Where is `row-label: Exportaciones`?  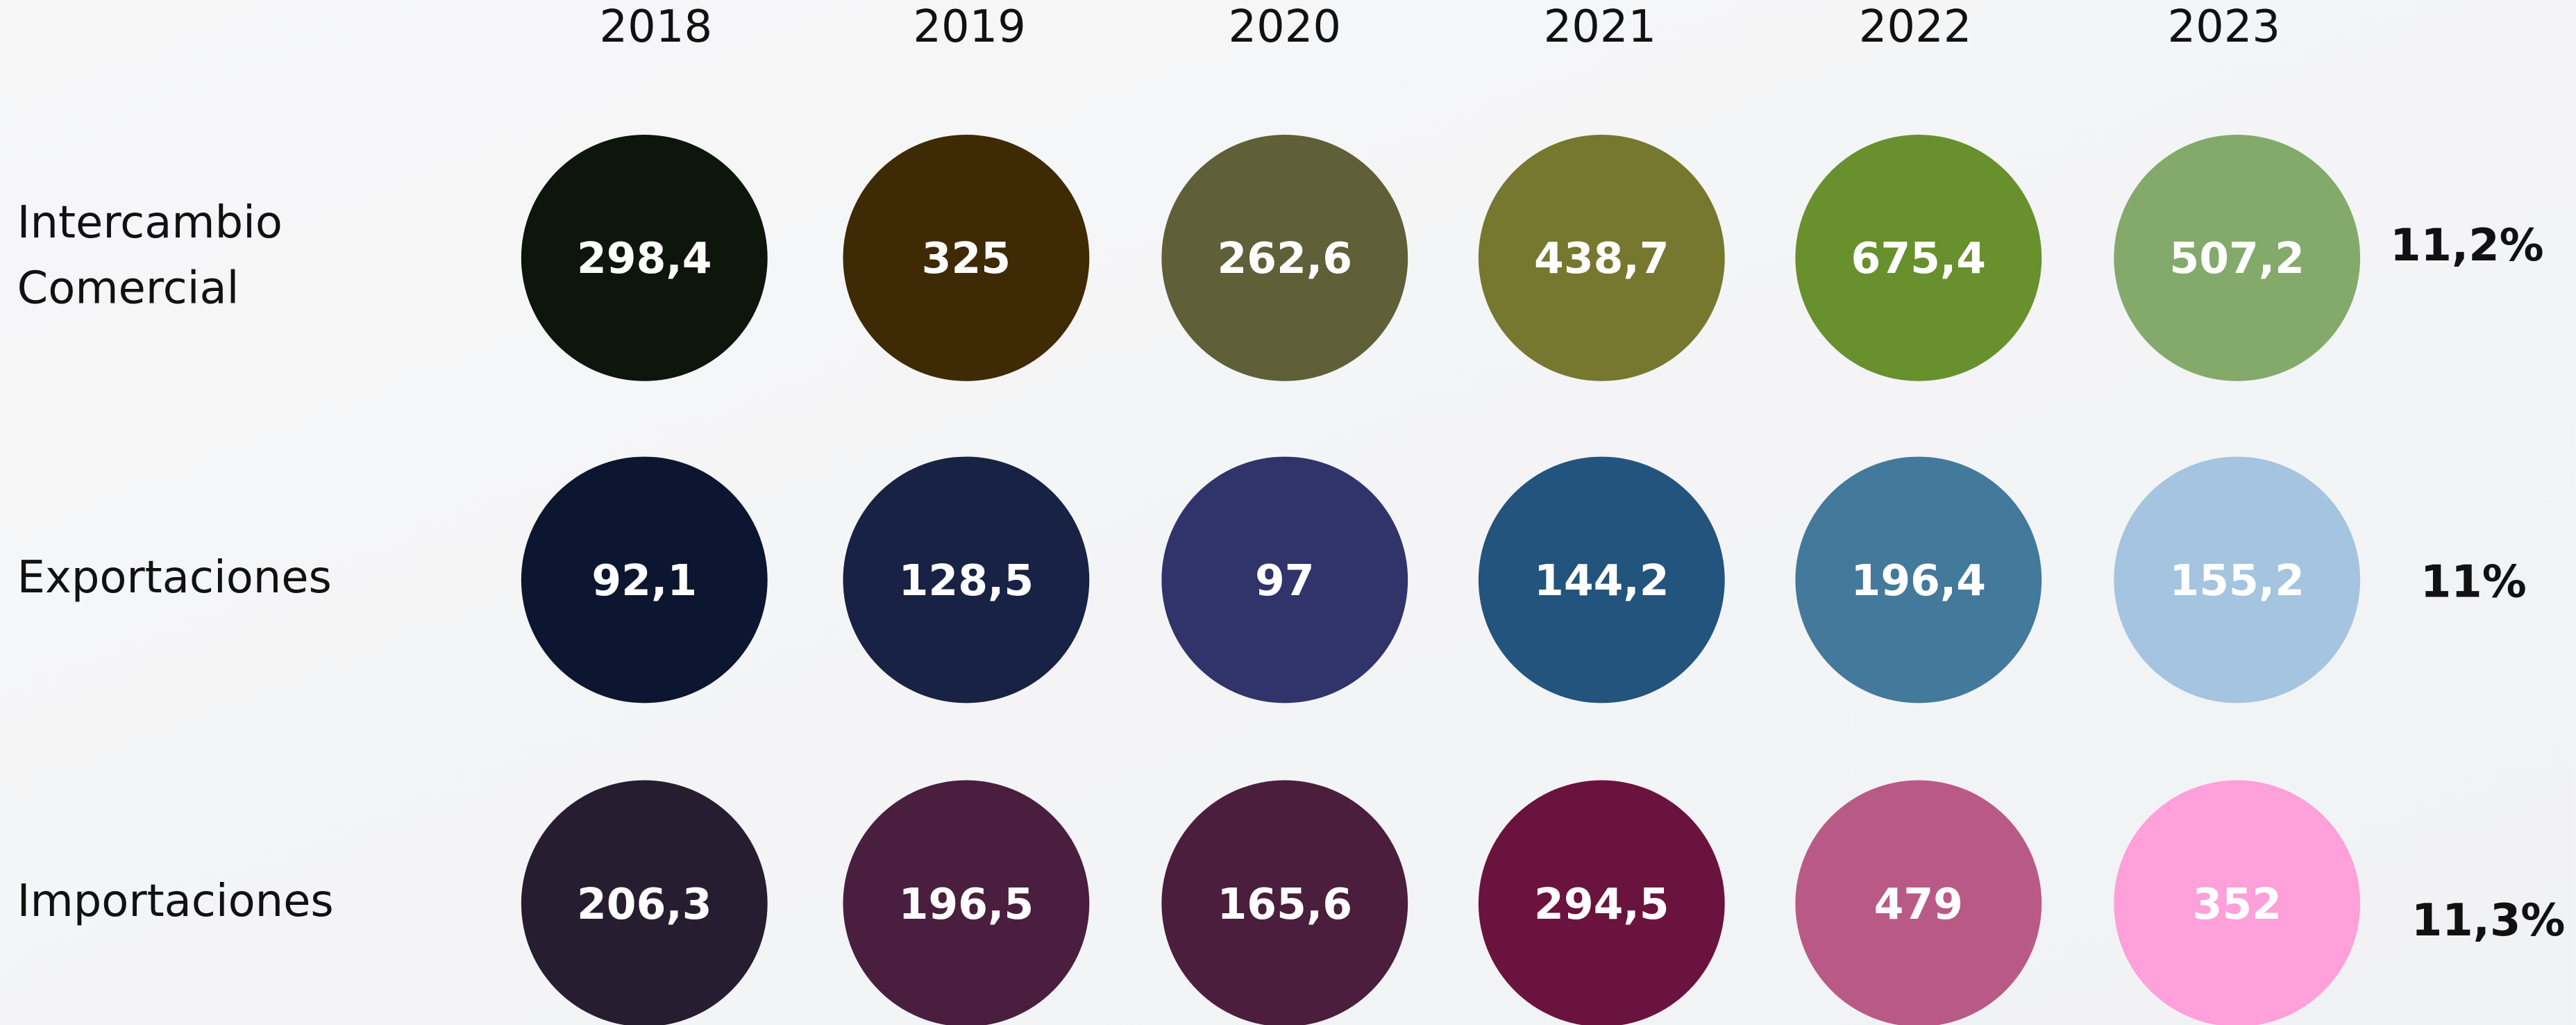
row-label: Exportaciones is located at coordinates (174, 577).